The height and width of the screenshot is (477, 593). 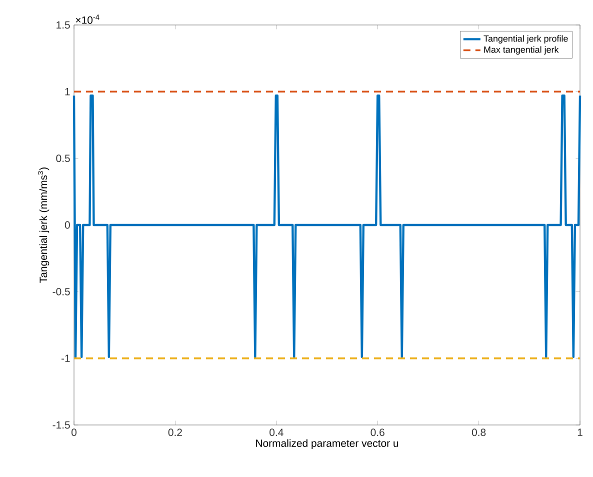 What do you see at coordinates (521, 50) in the screenshot?
I see `legend-label: Max tangential jerk` at bounding box center [521, 50].